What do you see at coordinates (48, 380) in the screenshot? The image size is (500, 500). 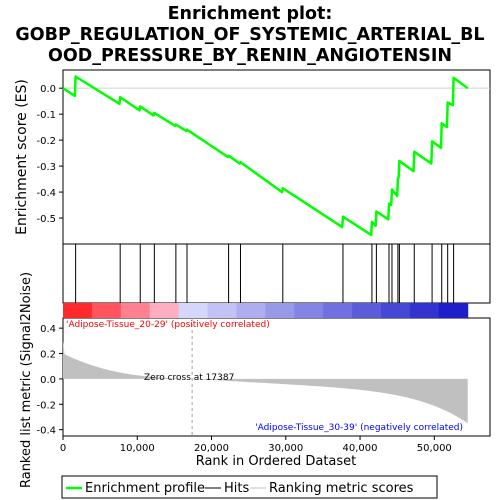 I see `ranking-y-tick-label: 0.0` at bounding box center [48, 380].